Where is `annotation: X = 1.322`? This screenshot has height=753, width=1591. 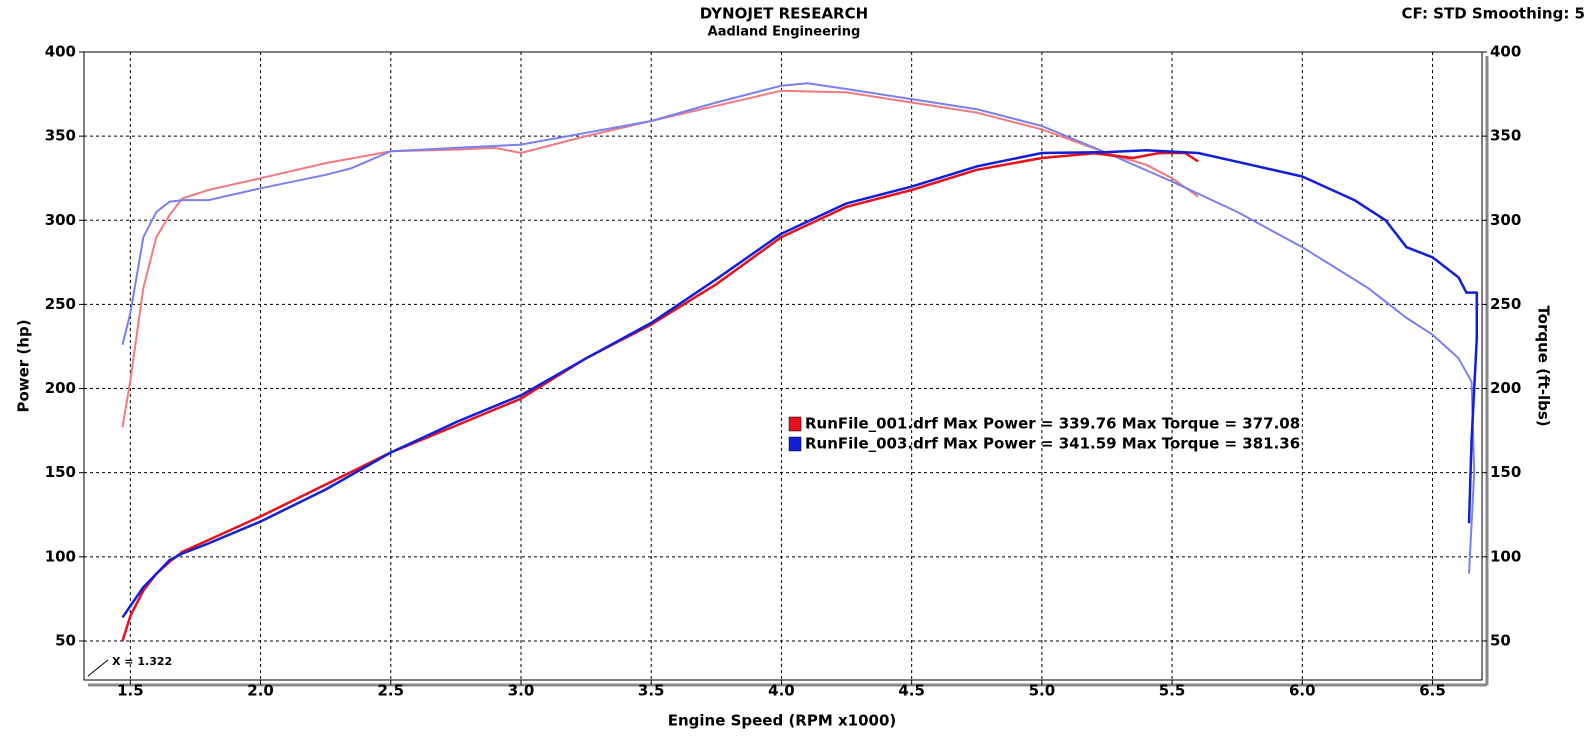
annotation: X = 1.322 is located at coordinates (142, 661).